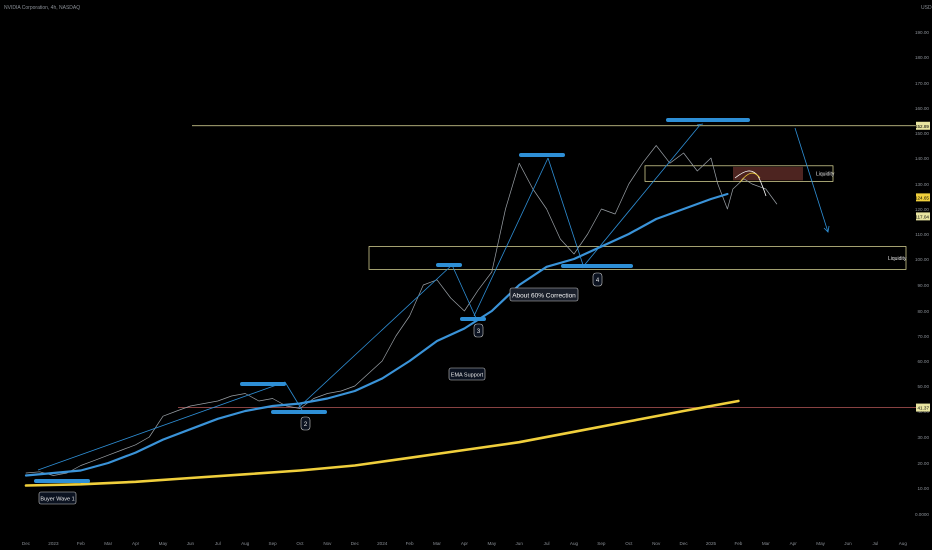 This screenshot has width=932, height=550. What do you see at coordinates (922, 259) in the screenshot?
I see `y-tick-label: 100.00` at bounding box center [922, 259].